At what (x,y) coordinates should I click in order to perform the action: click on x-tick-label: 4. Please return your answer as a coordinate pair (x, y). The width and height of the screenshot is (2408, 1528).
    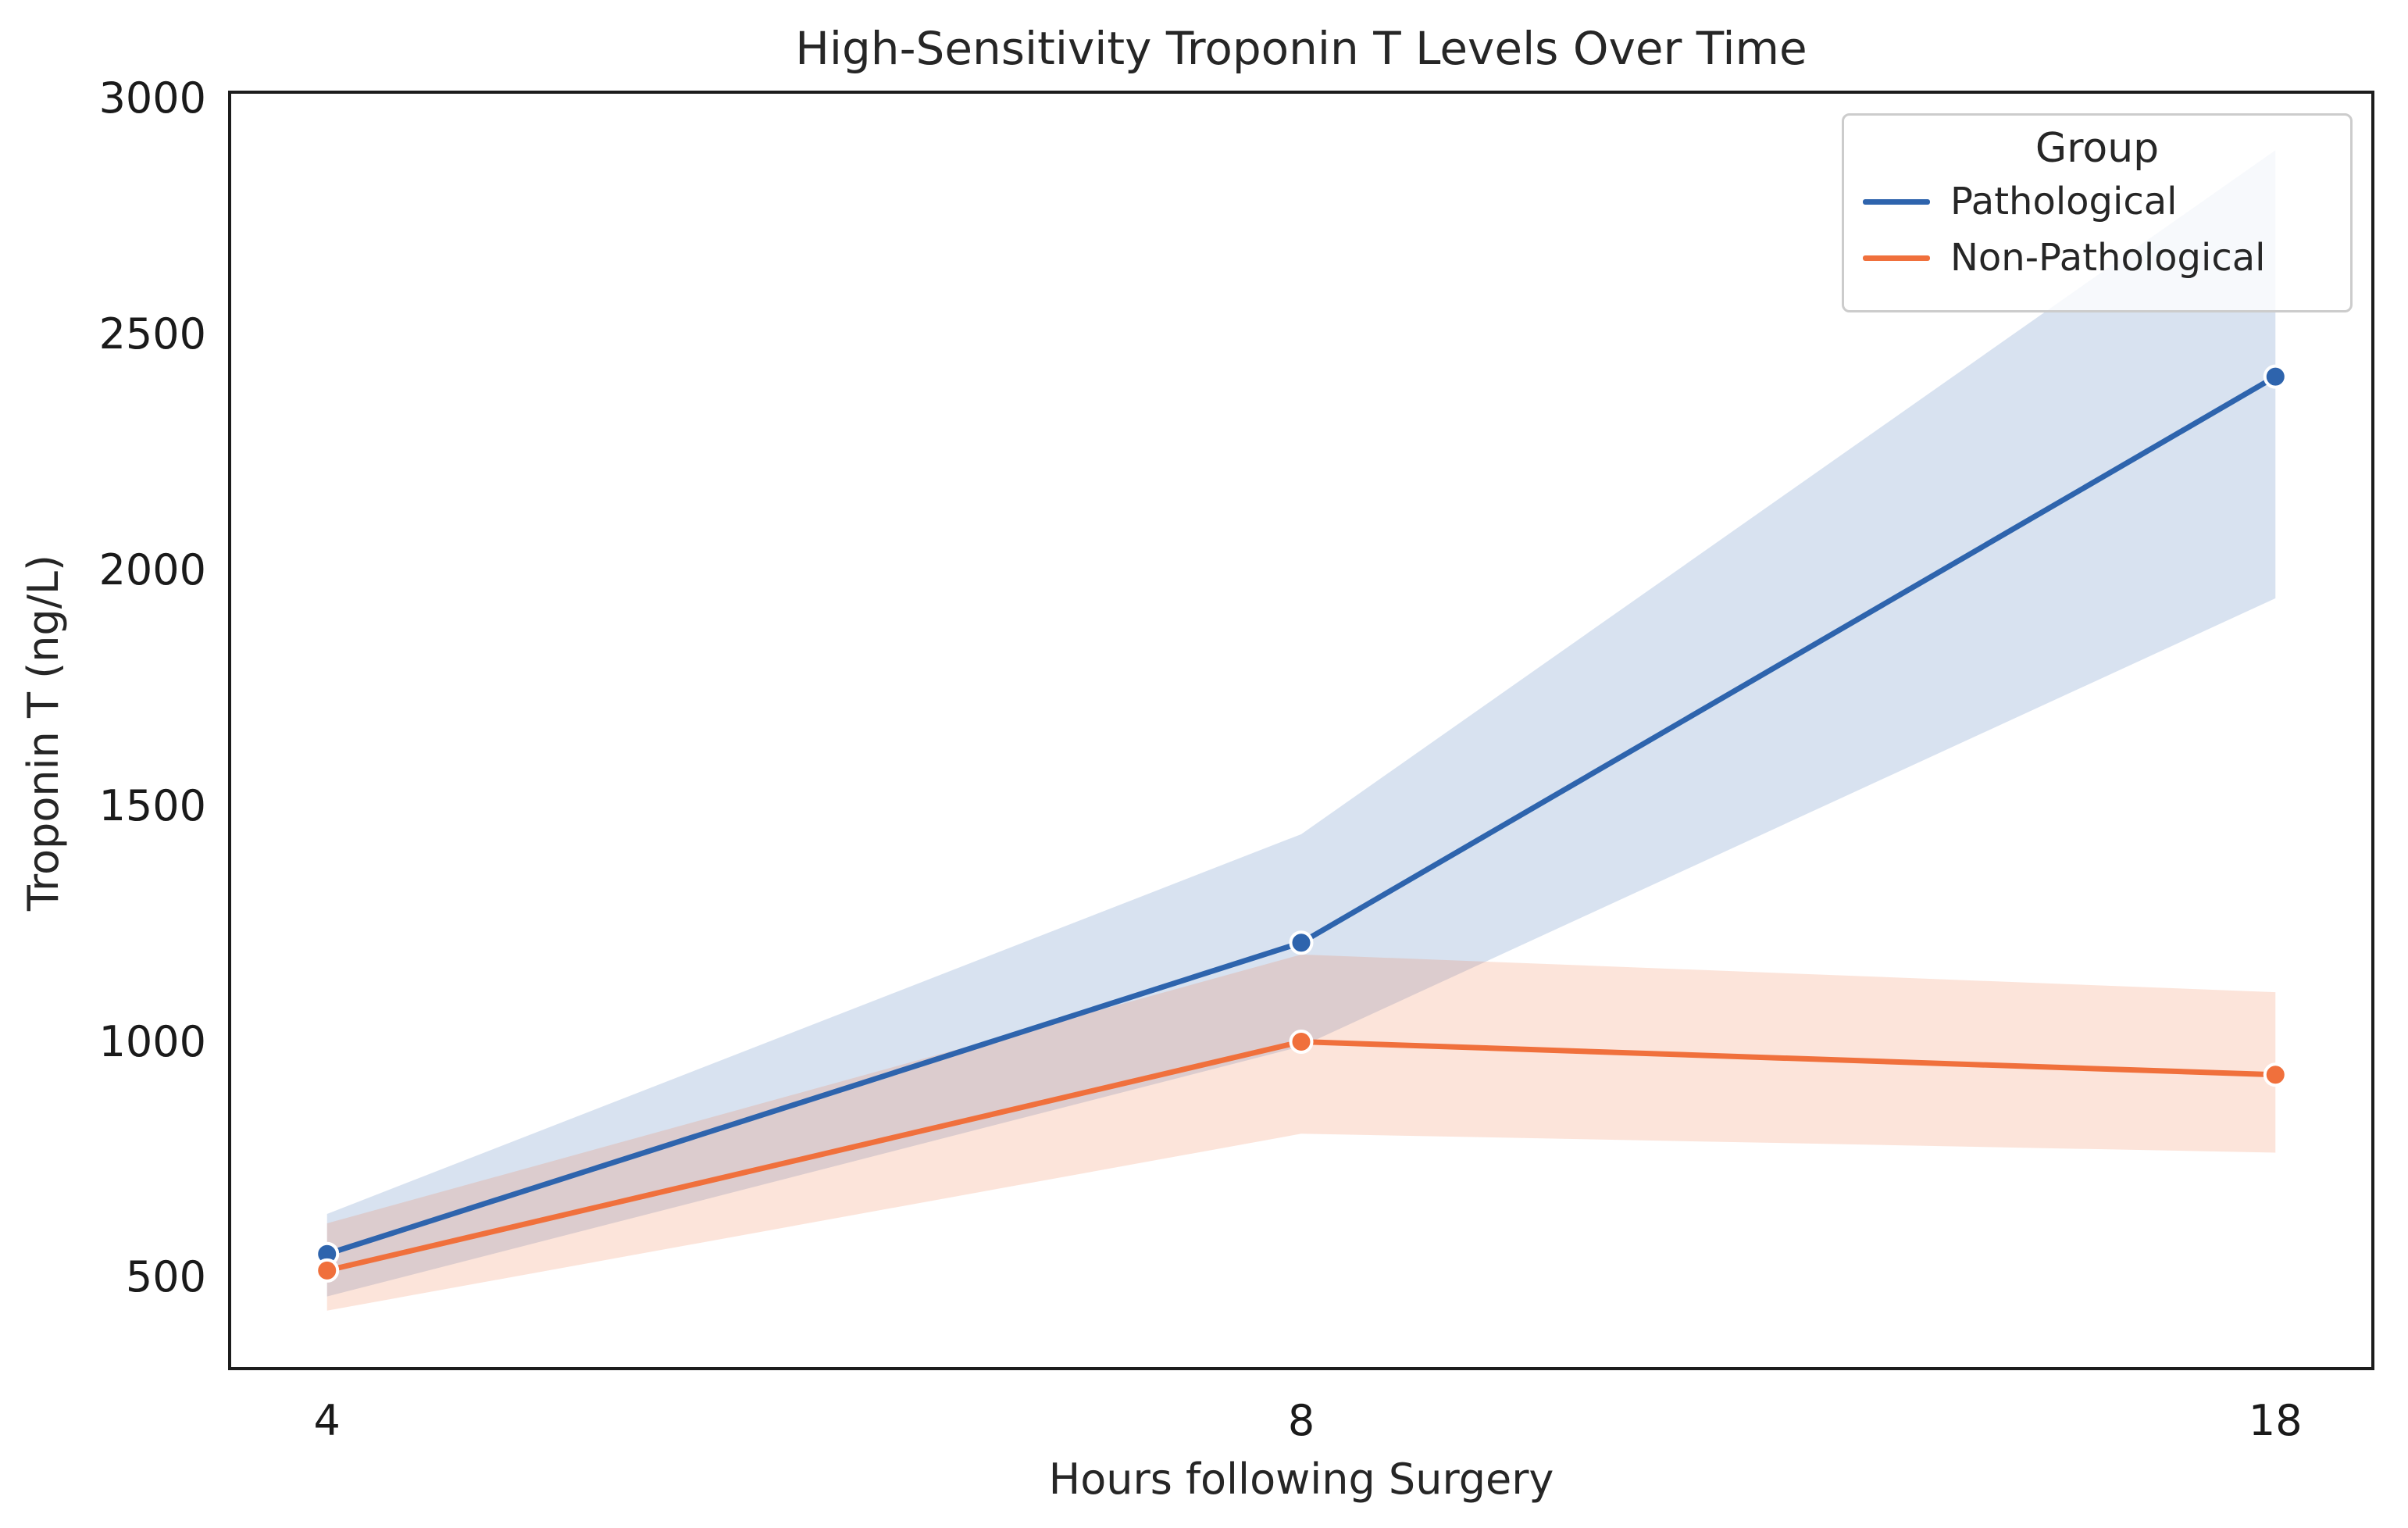
    Looking at the image, I should click on (327, 1420).